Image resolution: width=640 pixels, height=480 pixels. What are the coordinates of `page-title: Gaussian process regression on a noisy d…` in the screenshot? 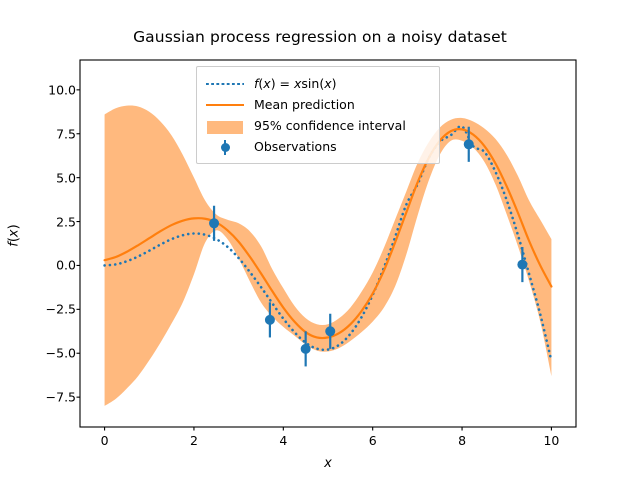 It's located at (320, 37).